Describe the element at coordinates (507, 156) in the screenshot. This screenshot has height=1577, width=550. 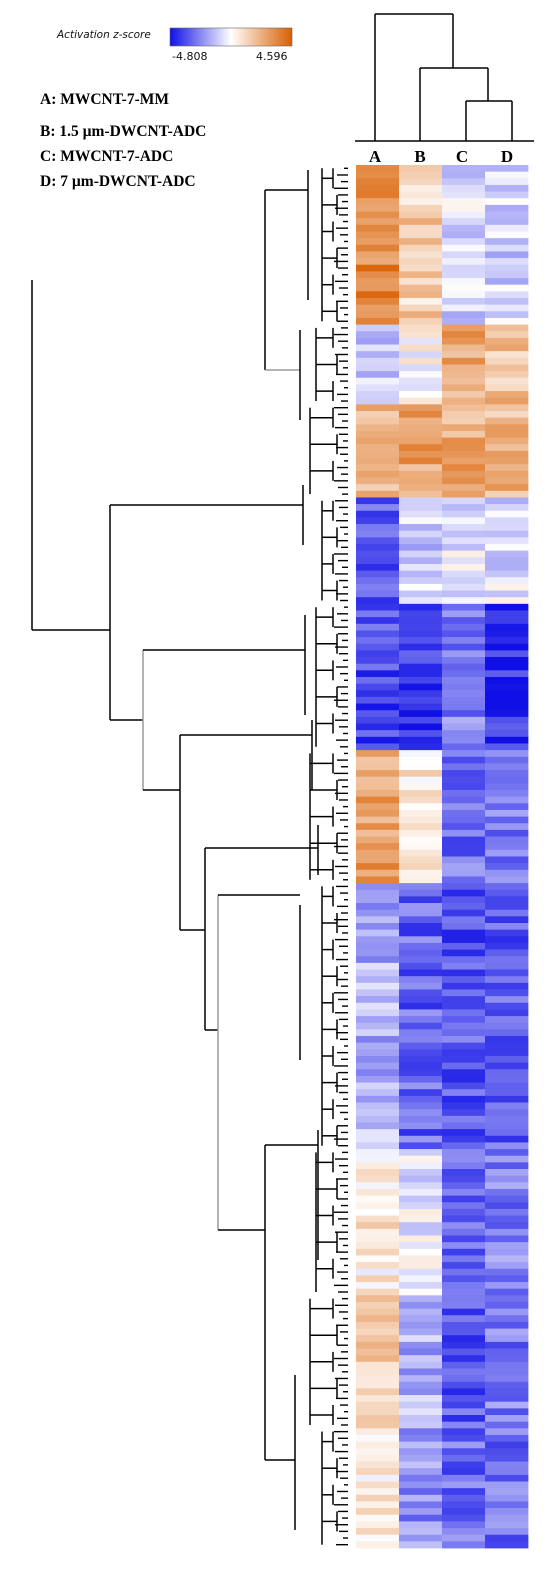
I see `column-label-d: D` at that location.